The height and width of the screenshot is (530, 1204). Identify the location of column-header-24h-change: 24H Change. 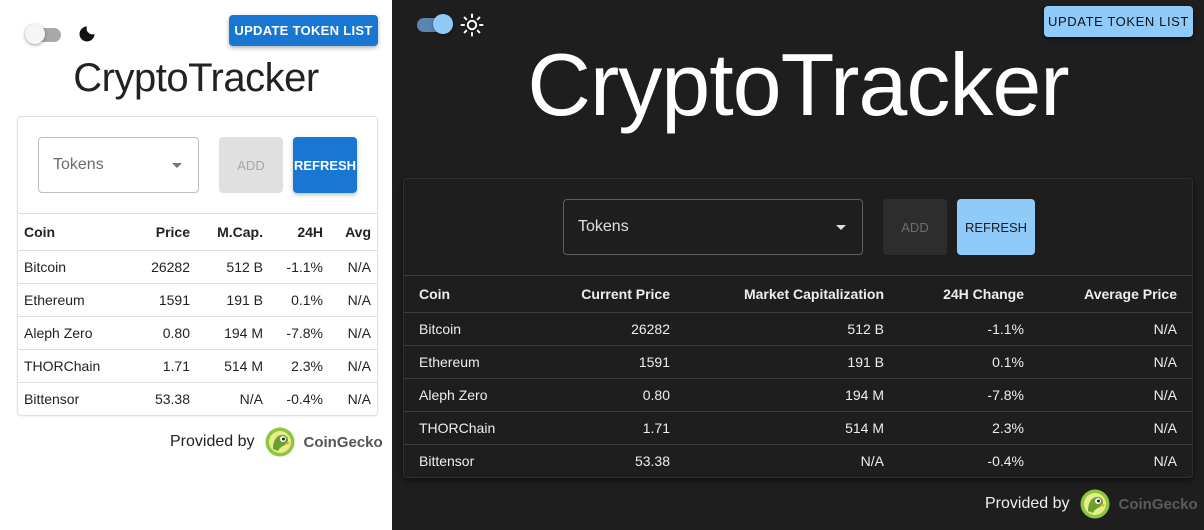
(969, 294).